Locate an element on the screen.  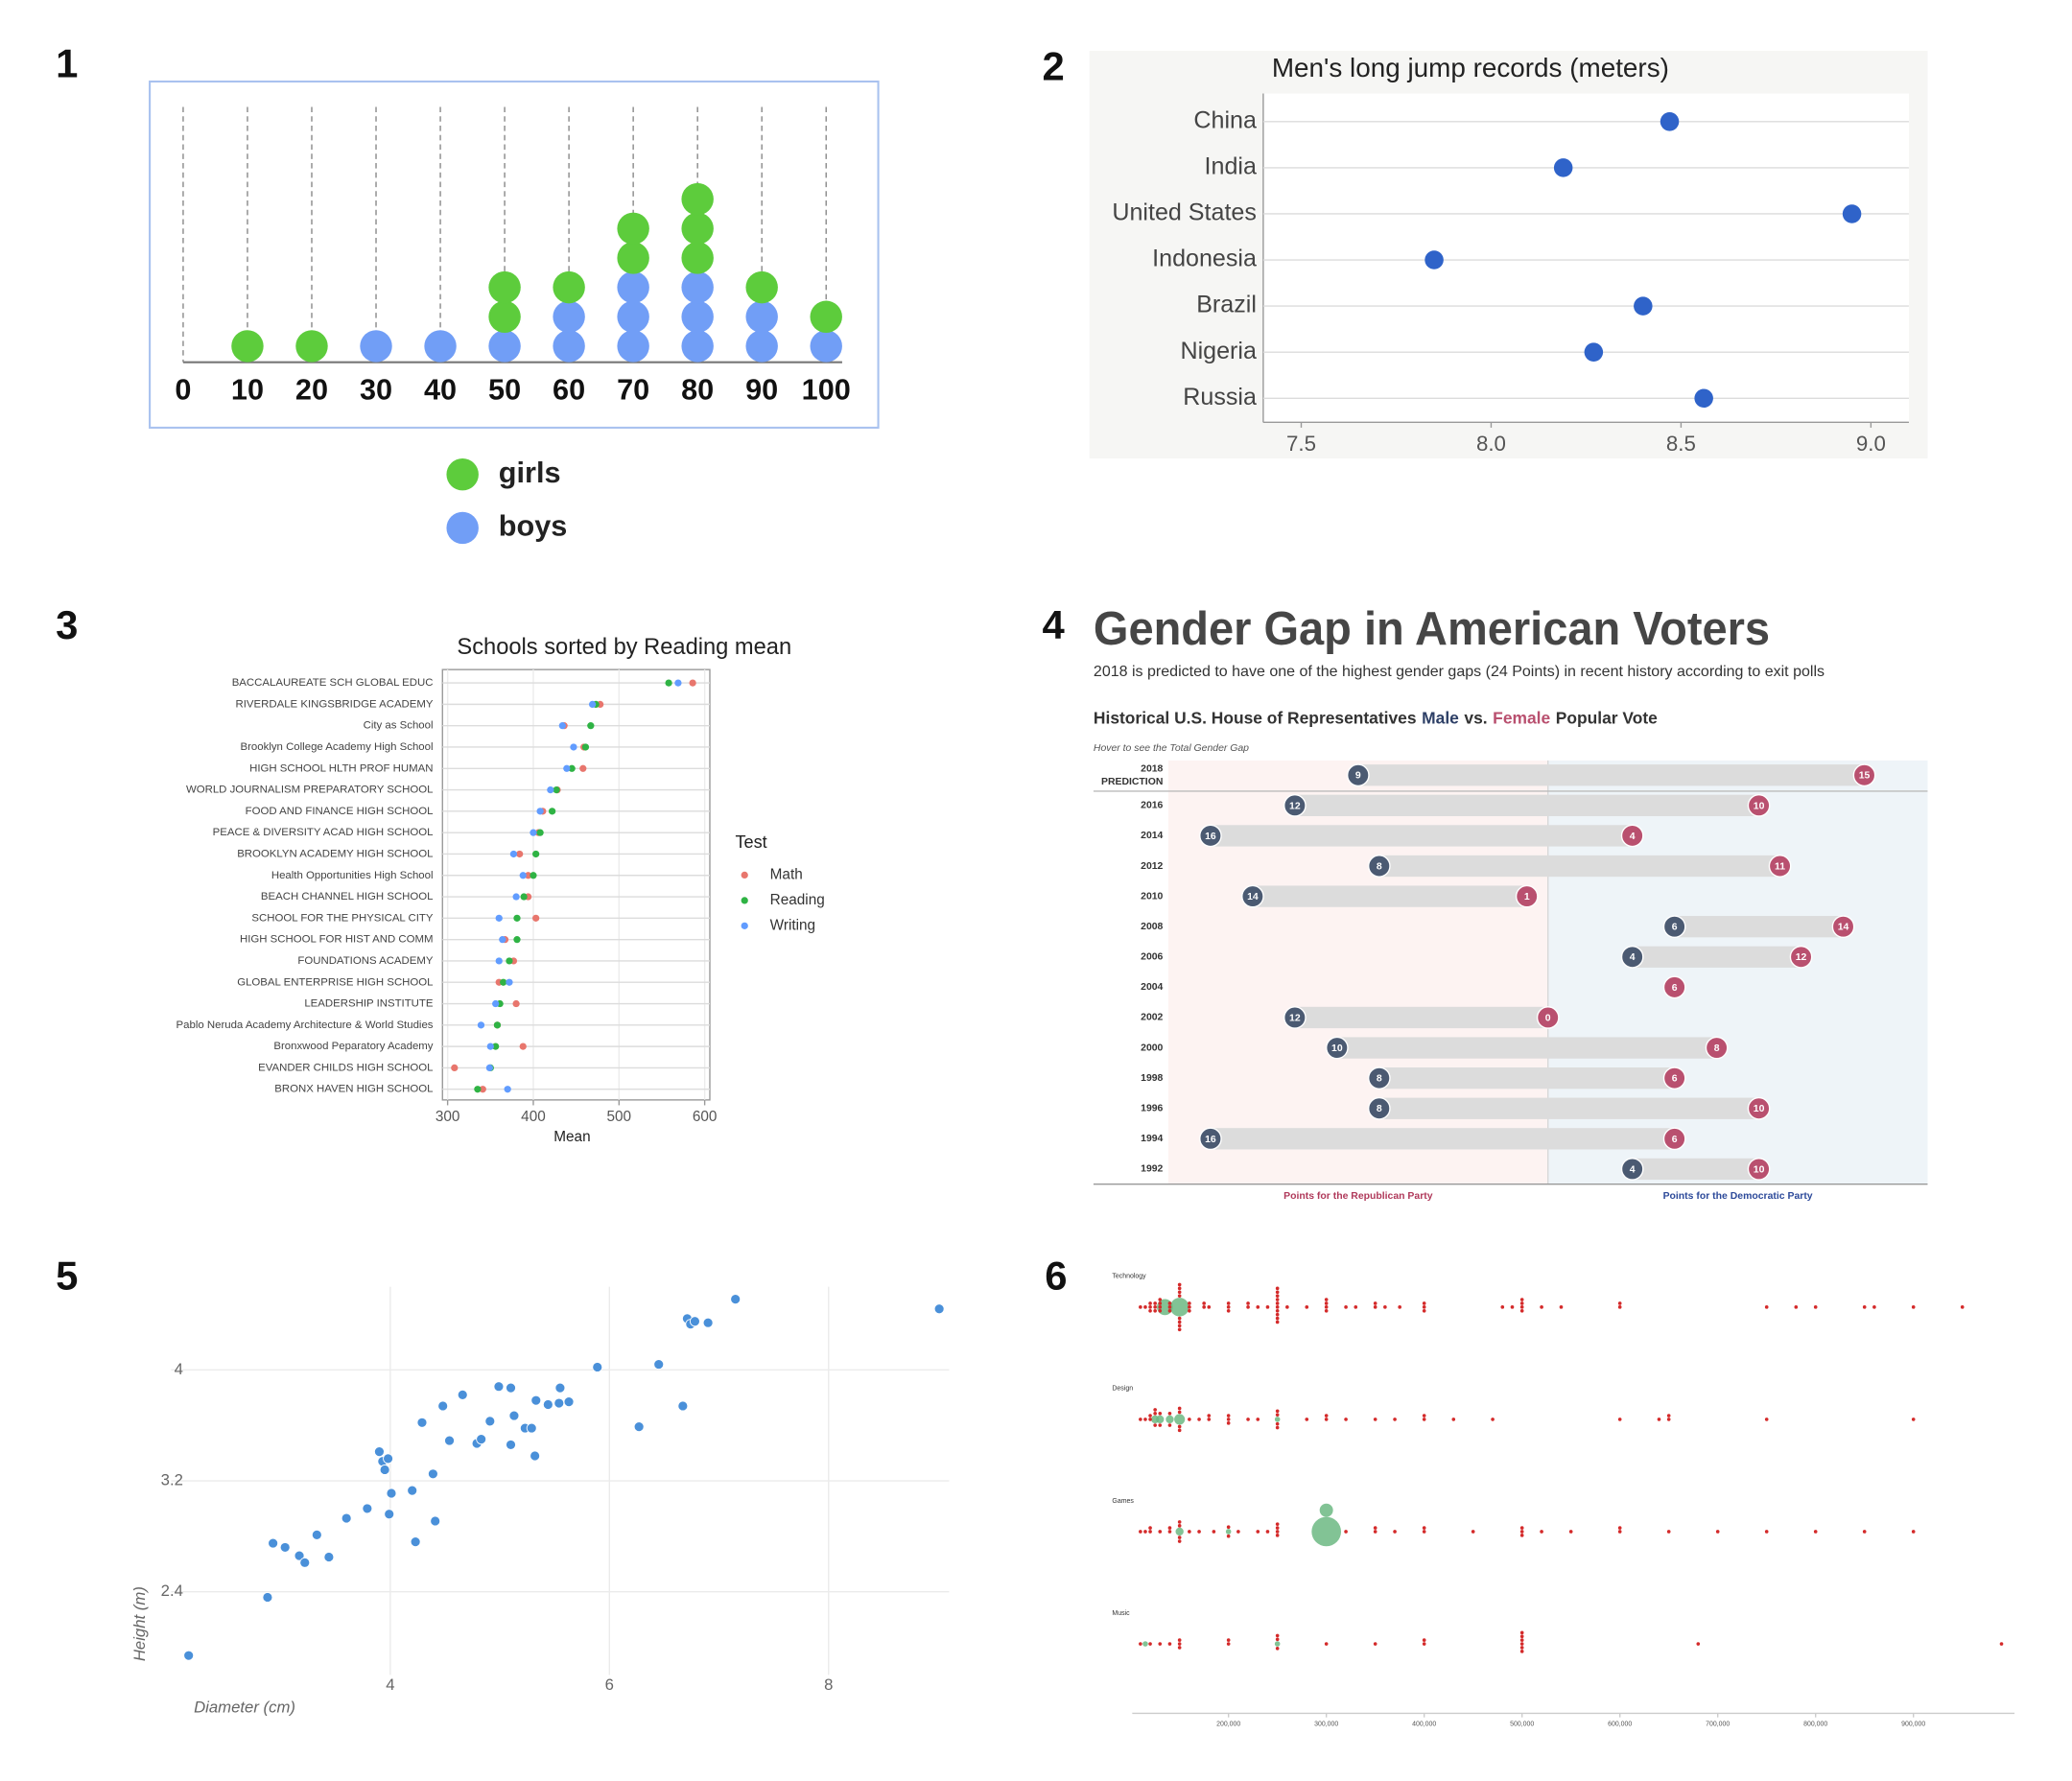
y-tick-label: Health Opportunities High School is located at coordinates (352, 875).